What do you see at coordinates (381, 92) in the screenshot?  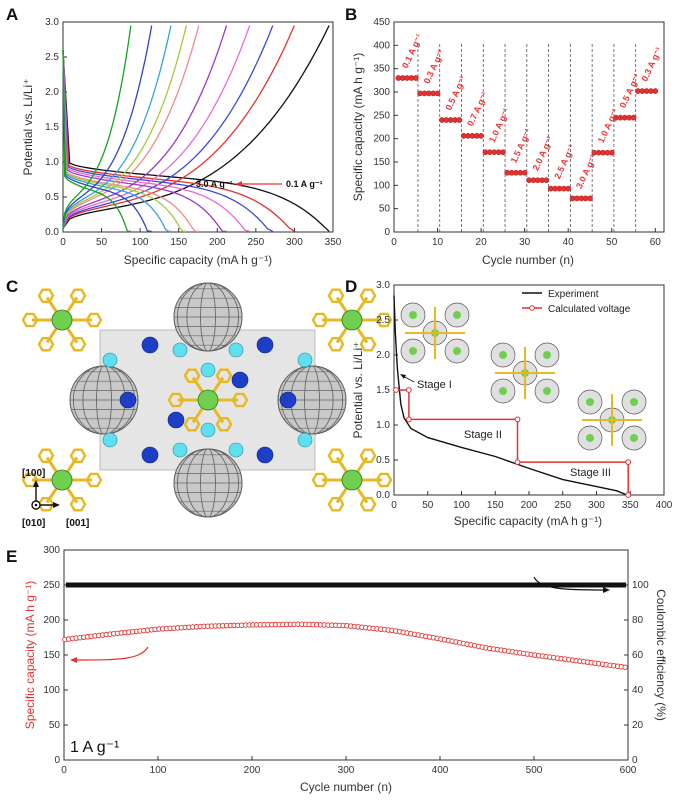 I see `panel-b-ytick-label: 300` at bounding box center [381, 92].